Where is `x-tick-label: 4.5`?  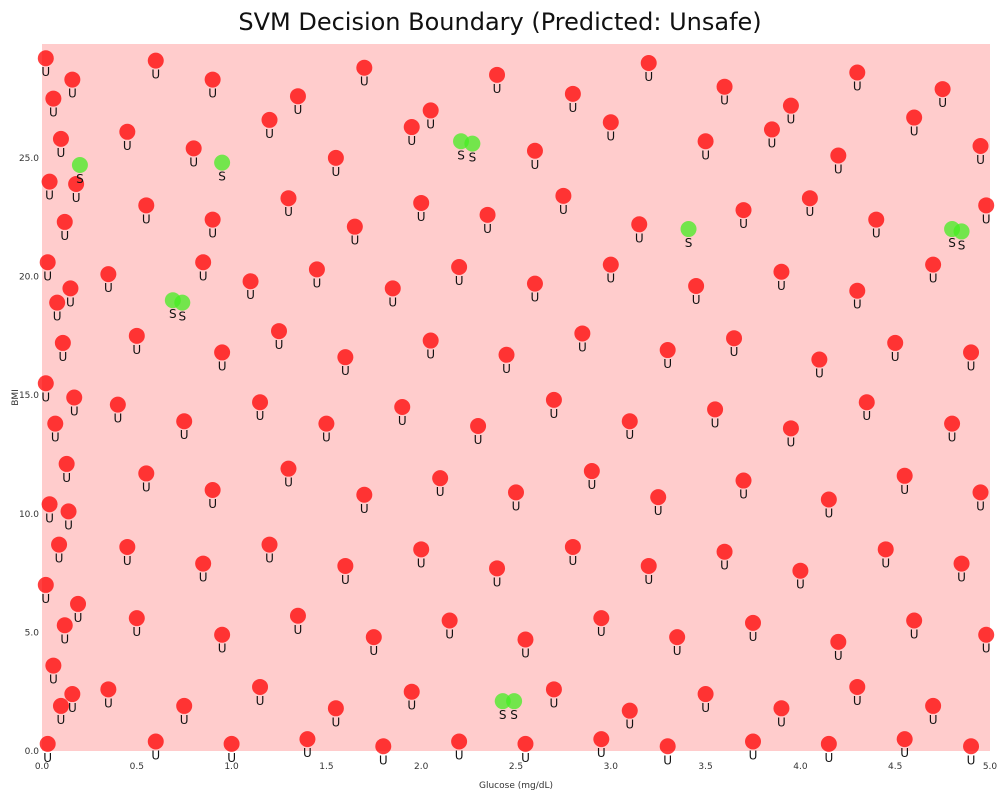 x-tick-label: 4.5 is located at coordinates (895, 767).